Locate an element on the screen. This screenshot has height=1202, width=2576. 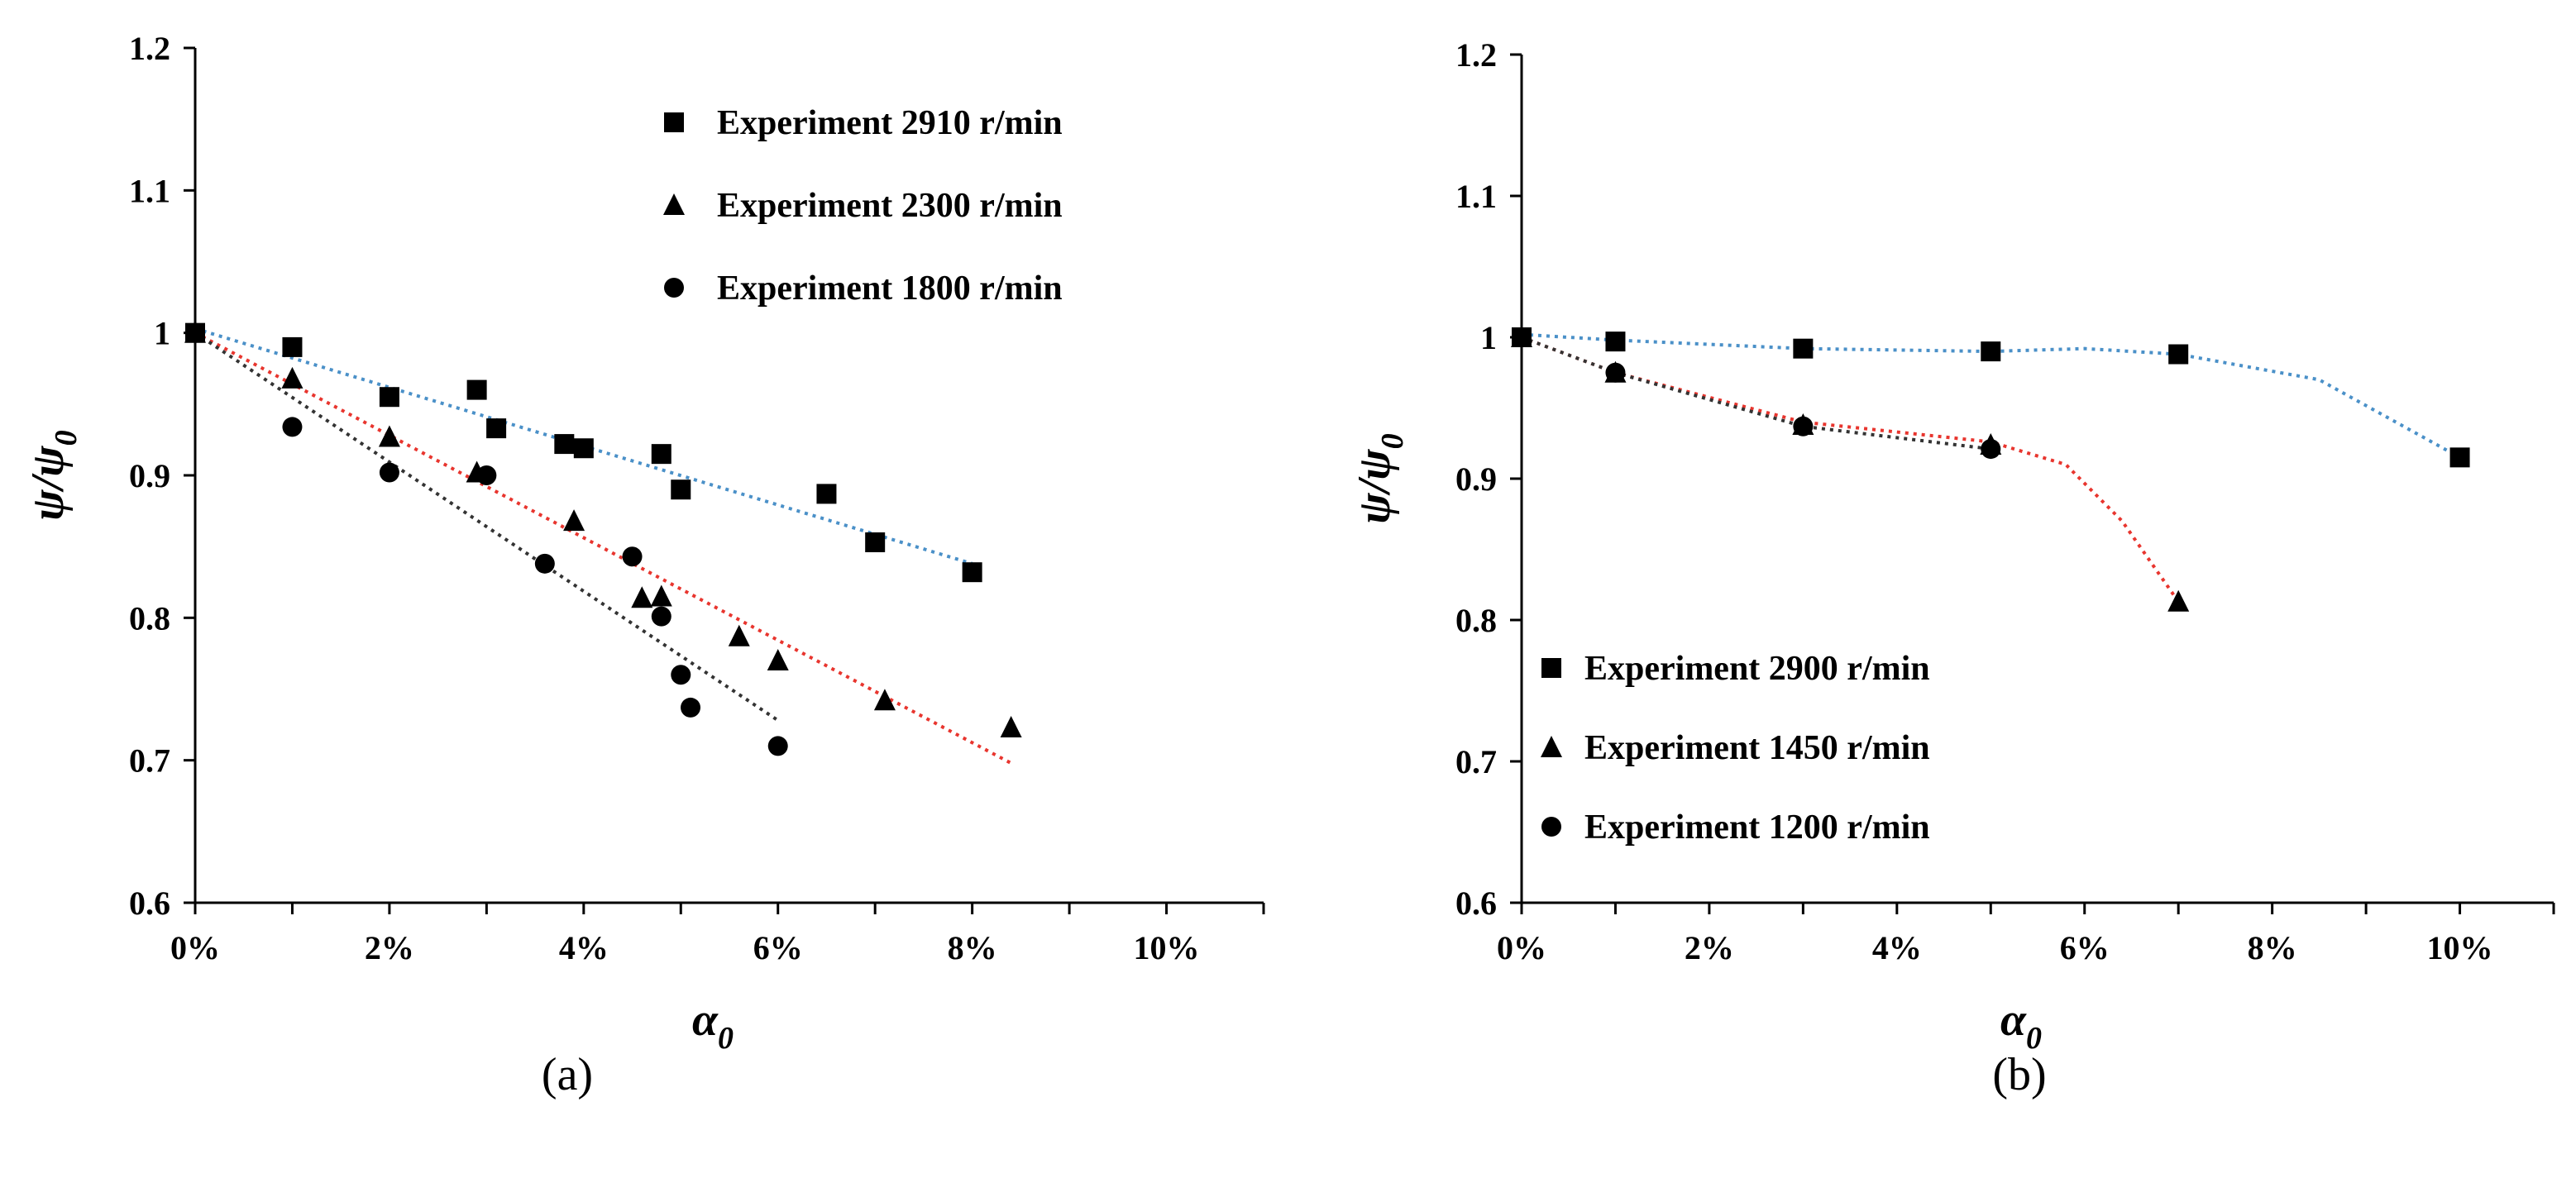
trend-line-square is located at coordinates (1991, 396).